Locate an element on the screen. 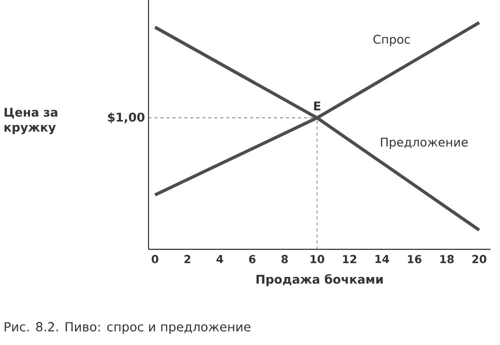 Image resolution: width=500 pixels, height=345 pixels. x-tick-label: 0 is located at coordinates (155, 259).